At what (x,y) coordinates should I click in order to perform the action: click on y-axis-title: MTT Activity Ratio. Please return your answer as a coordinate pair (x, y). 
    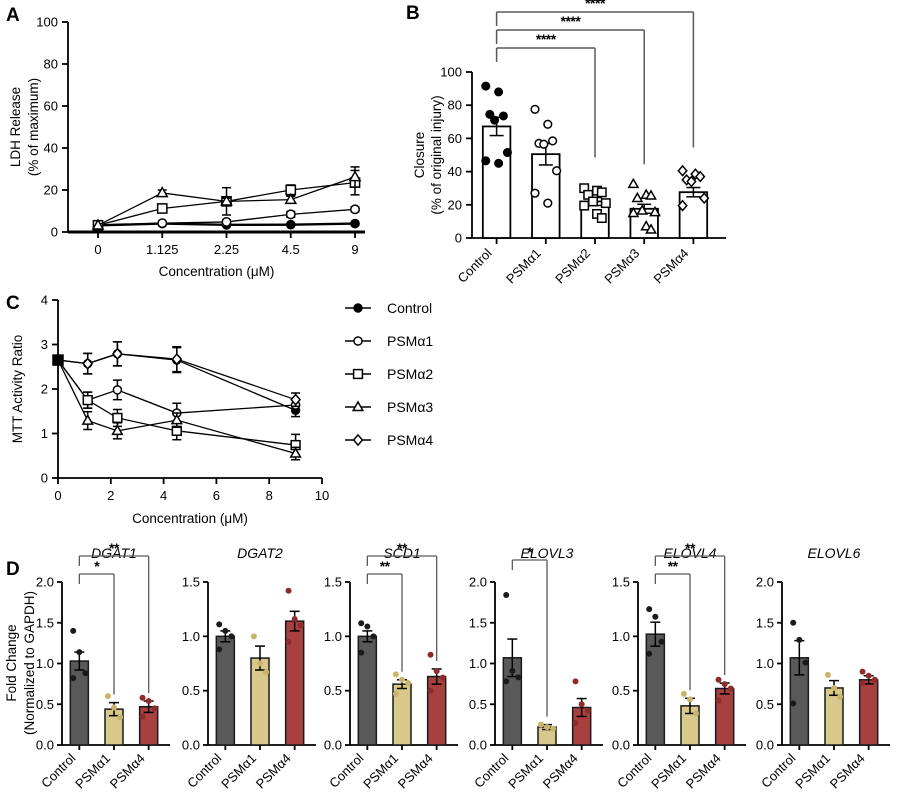
    Looking at the image, I should click on (17, 389).